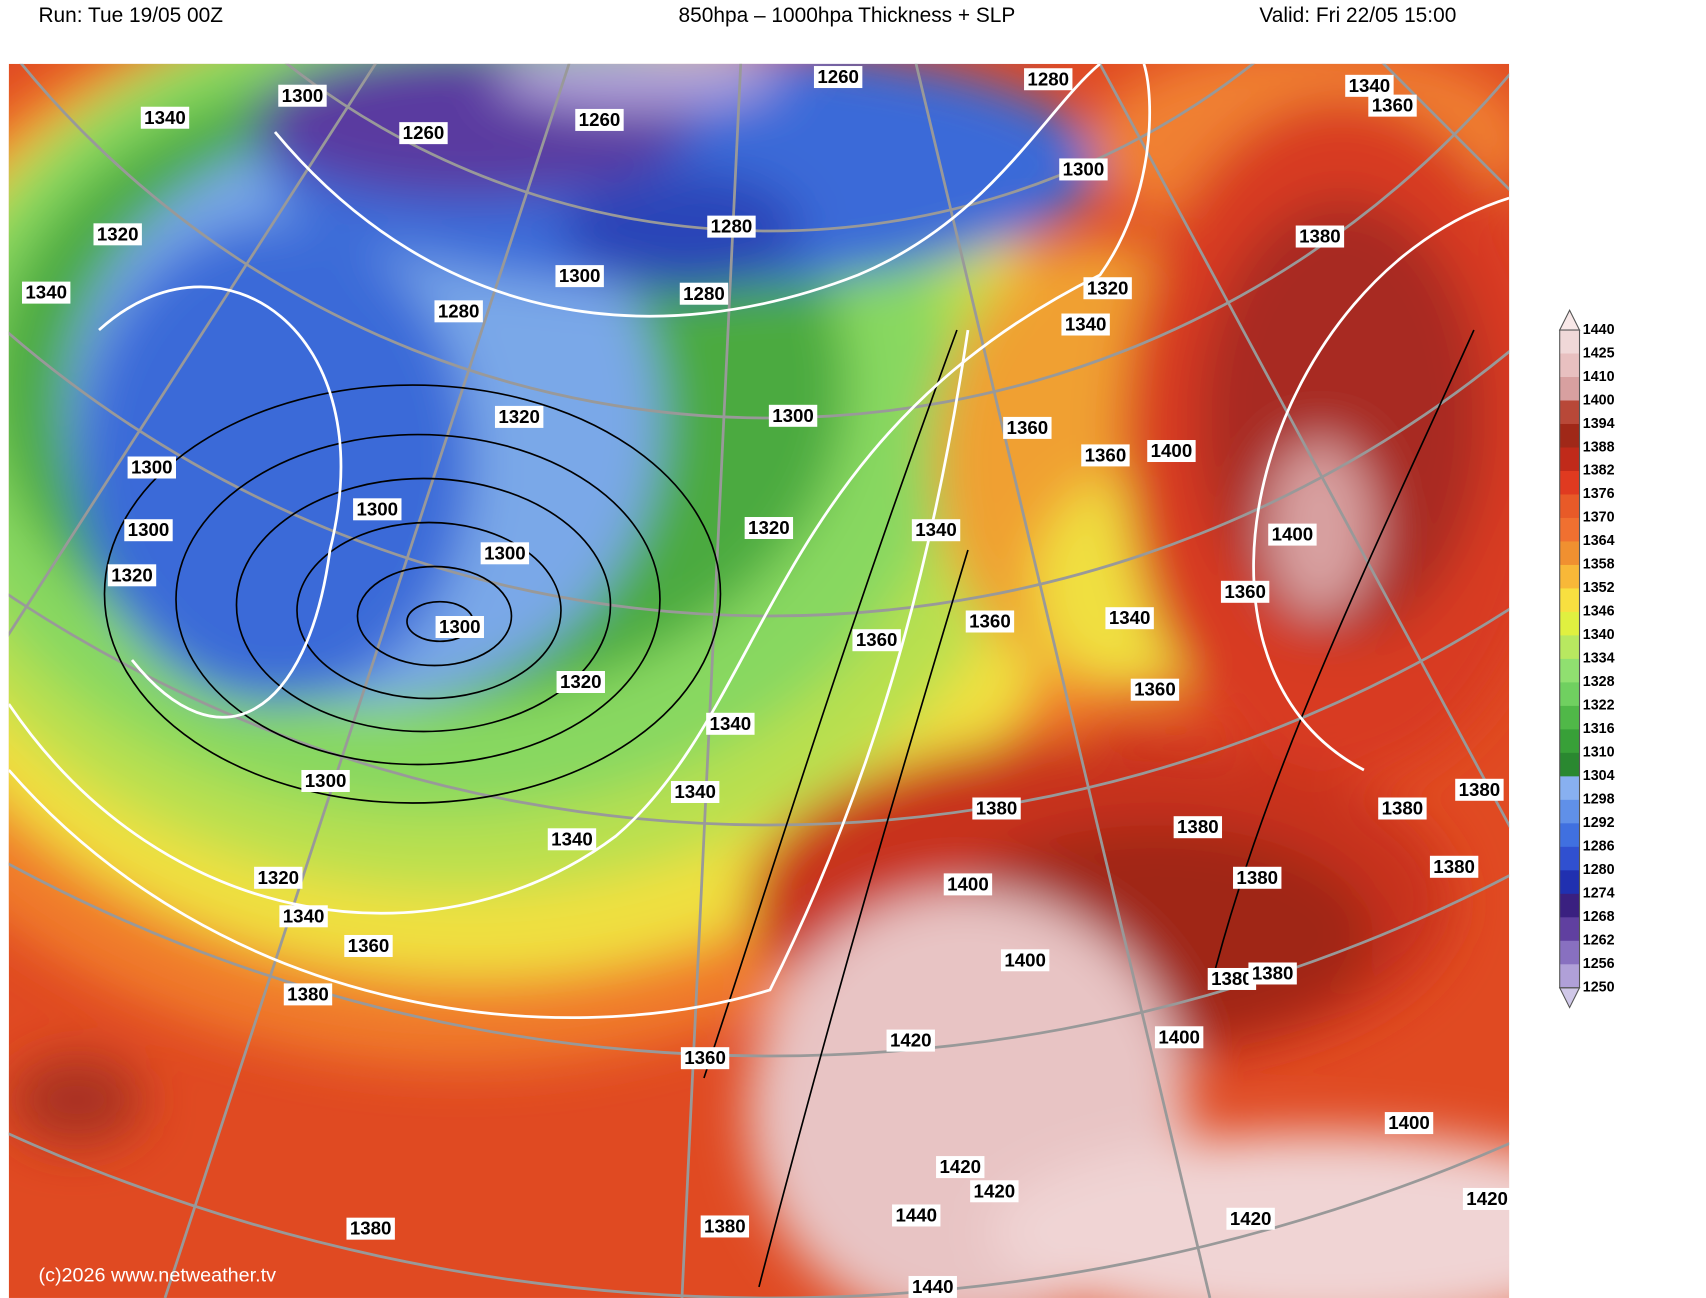  Describe the element at coordinates (1599, 847) in the screenshot. I see `colorbar-label: 1286` at that location.